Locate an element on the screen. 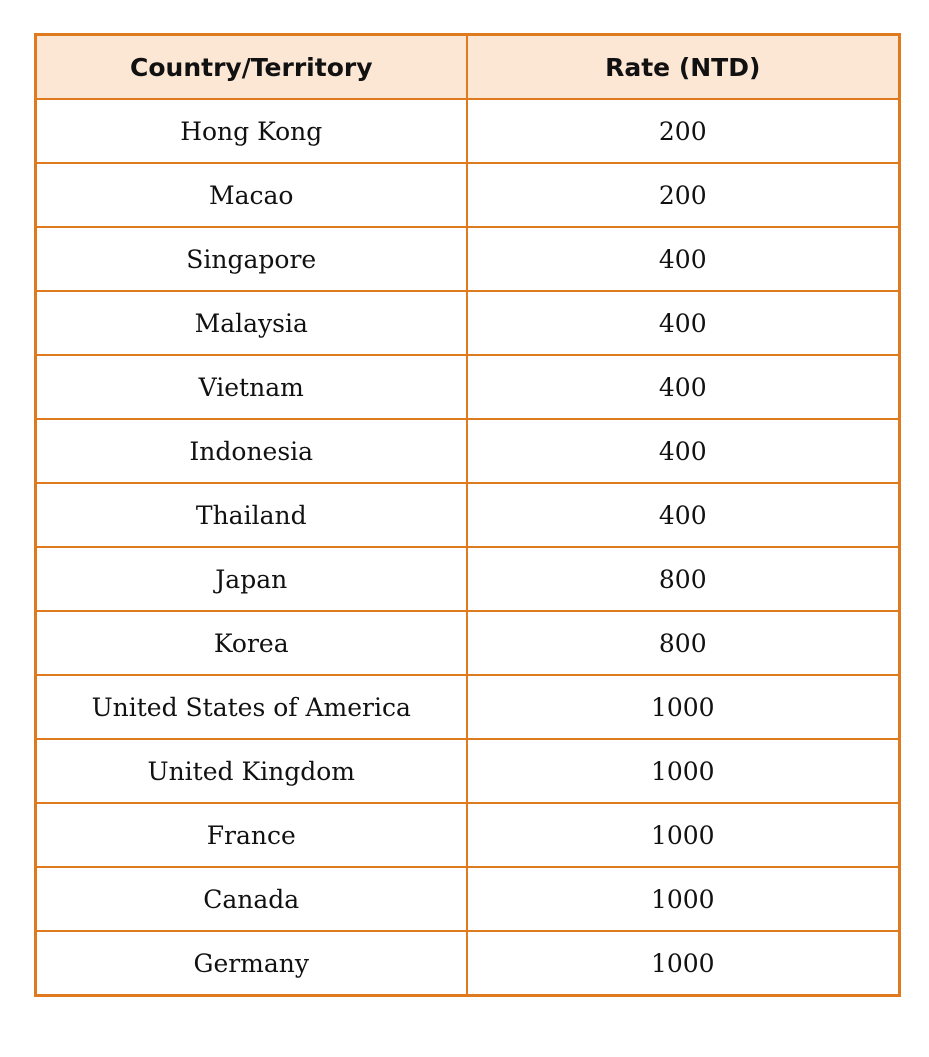 The image size is (929, 1057). country-cell: Vietnam is located at coordinates (251, 387).